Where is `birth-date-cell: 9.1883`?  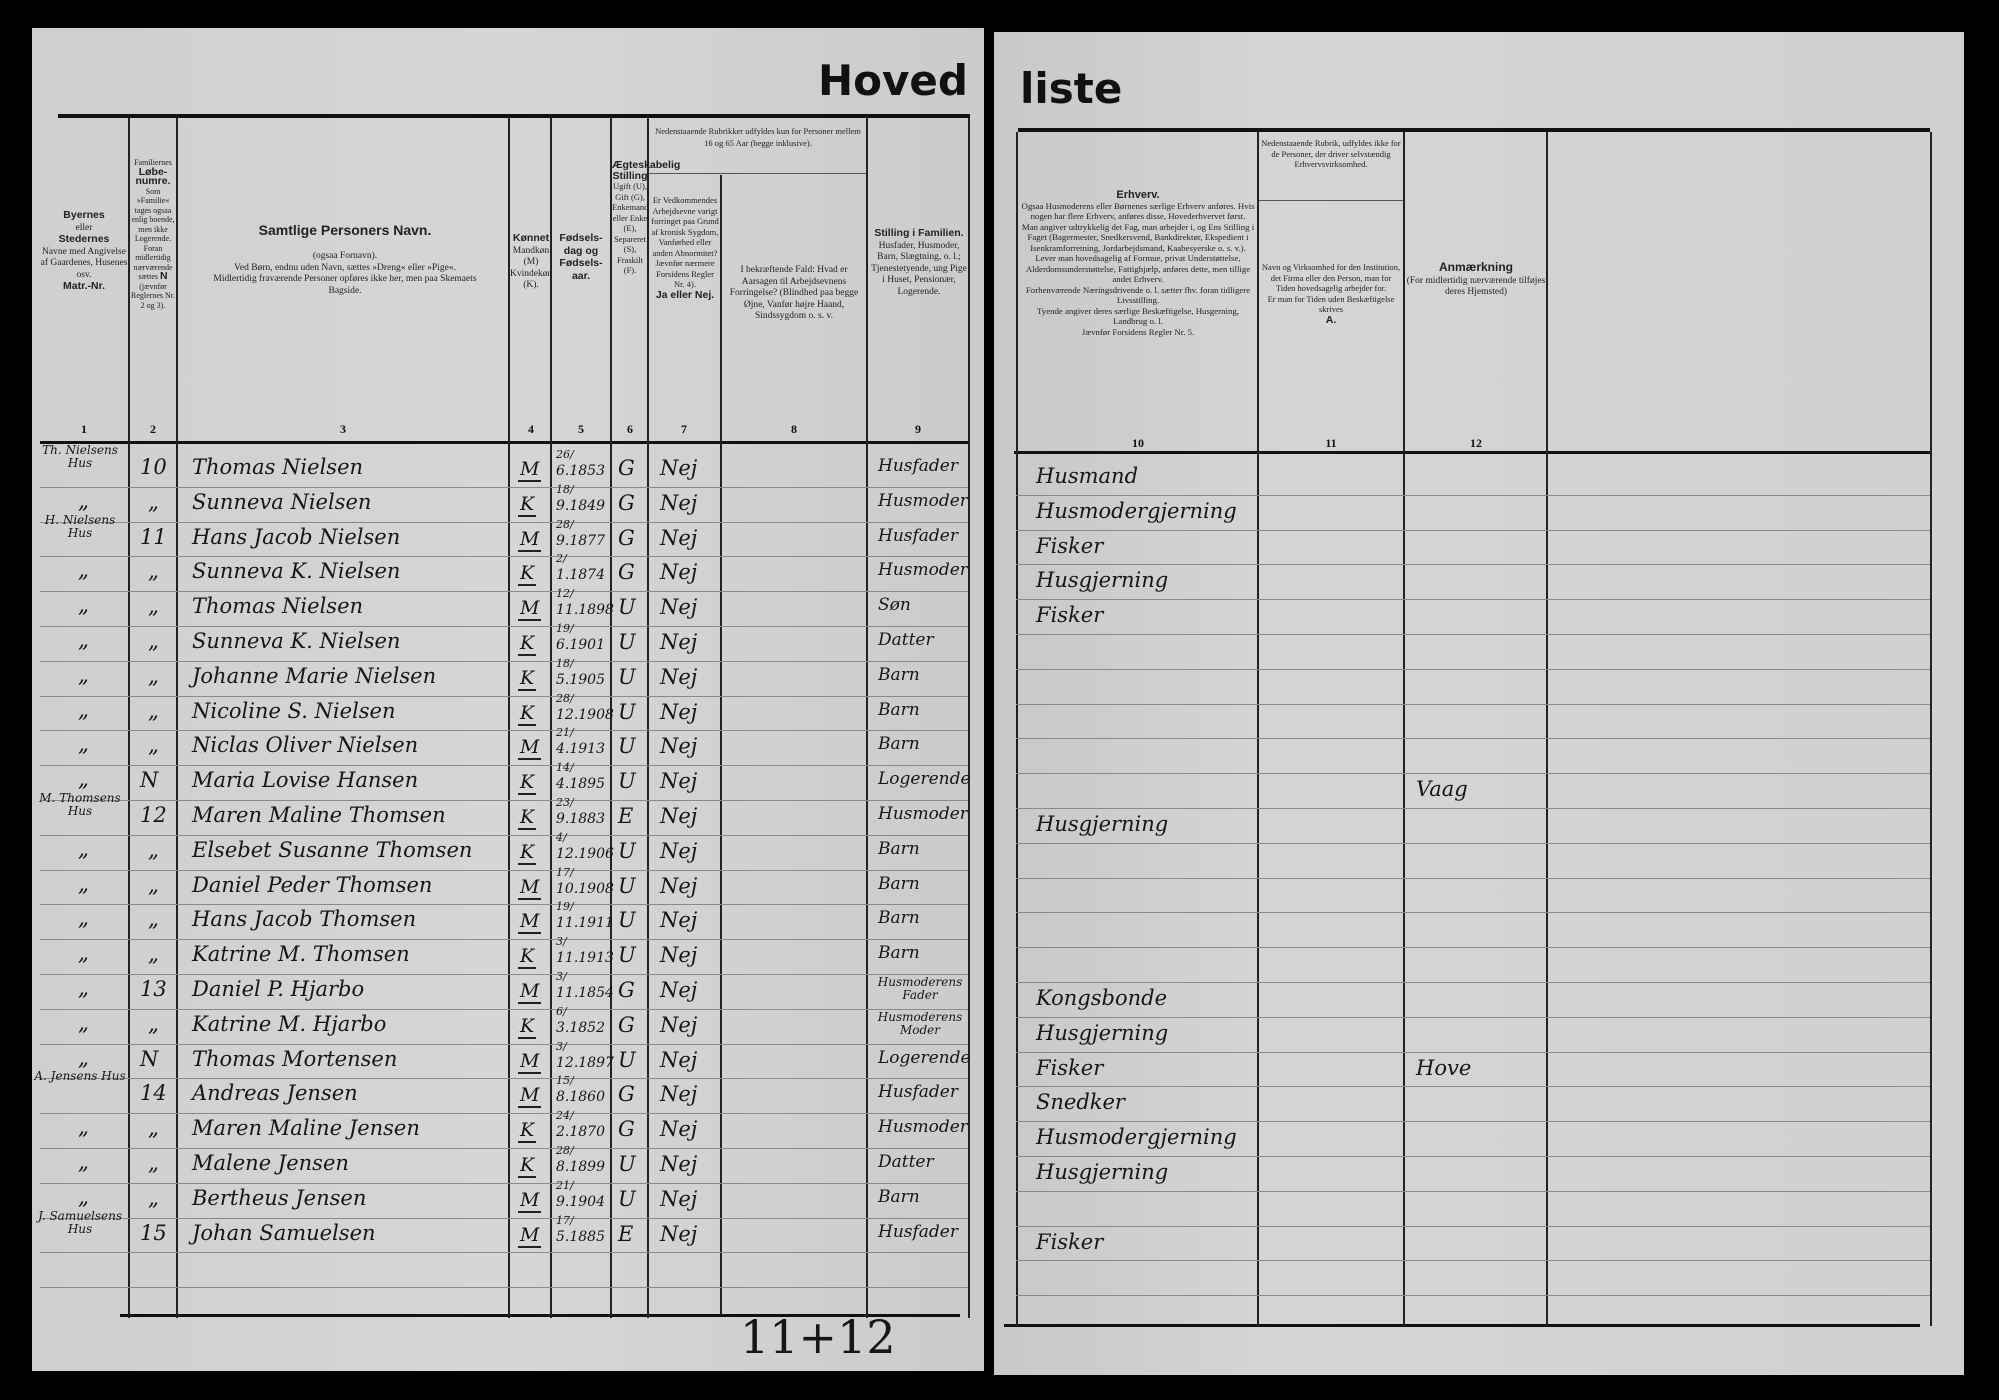 birth-date-cell: 9.1883 is located at coordinates (580, 819).